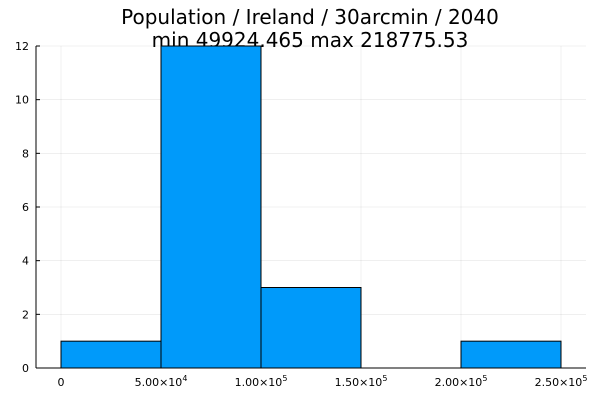 The width and height of the screenshot is (600, 400). I want to click on y-tick-label: 8, so click(25, 153).